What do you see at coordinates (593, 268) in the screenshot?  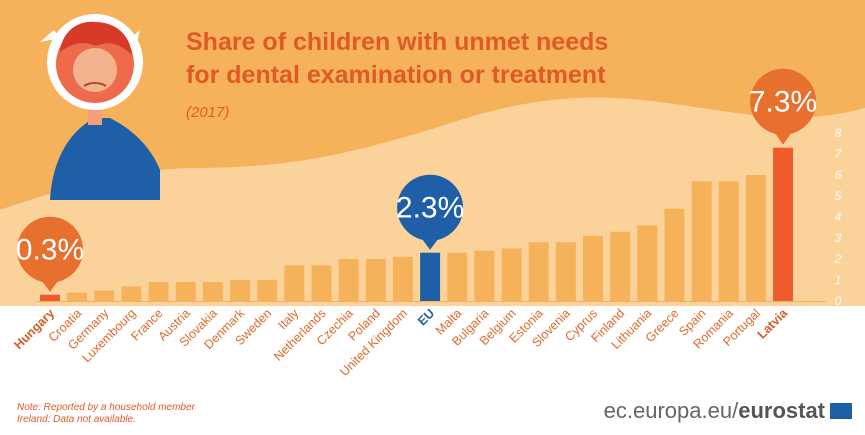 I see `bar-cyprus` at bounding box center [593, 268].